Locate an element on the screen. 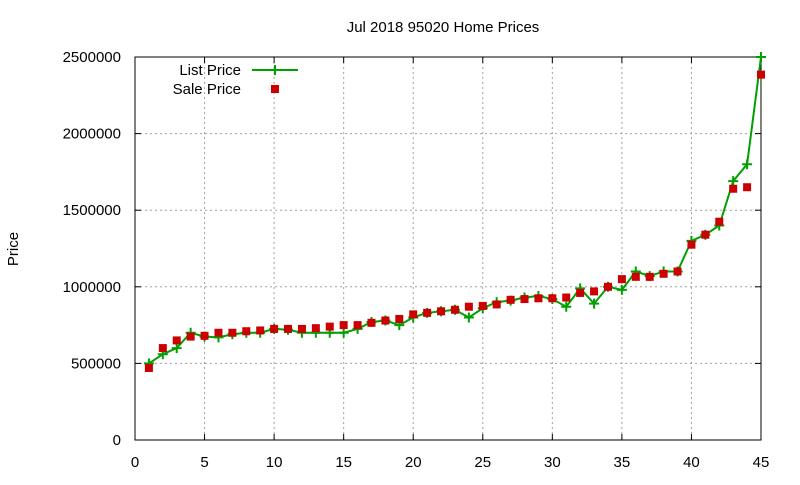 This screenshot has width=800, height=485. y-tick-label: 2000000 is located at coordinates (92, 134).